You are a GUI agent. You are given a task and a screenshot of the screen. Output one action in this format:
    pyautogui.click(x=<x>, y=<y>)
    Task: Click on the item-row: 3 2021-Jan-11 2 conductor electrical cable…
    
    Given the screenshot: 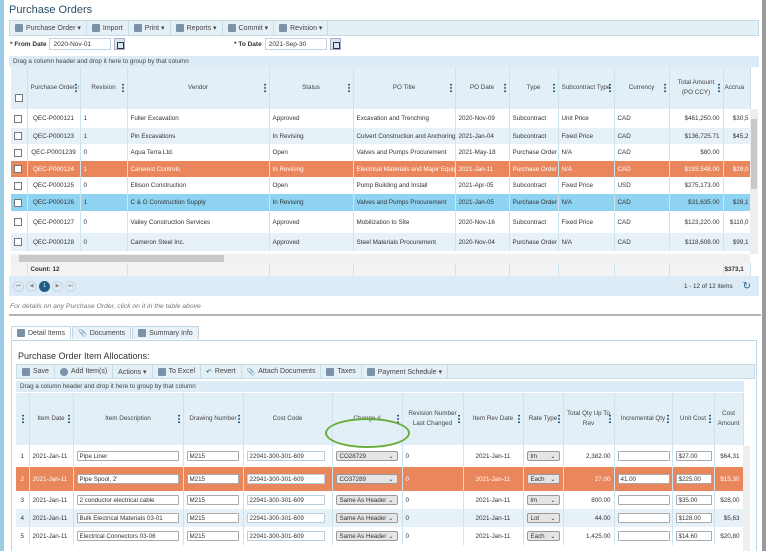 What is the action you would take?
    pyautogui.click(x=380, y=500)
    